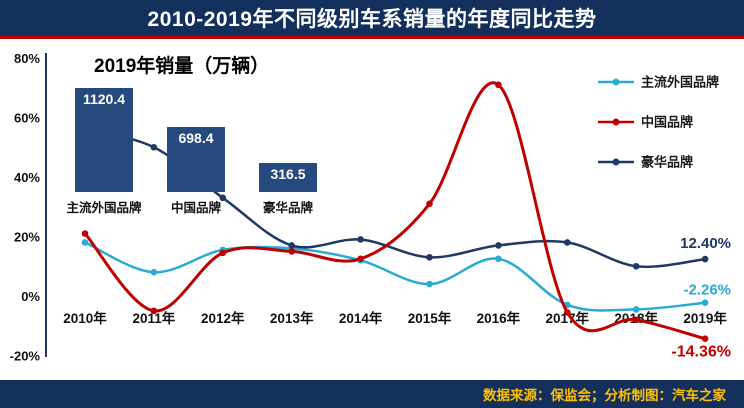  What do you see at coordinates (705, 243) in the screenshot?
I see `end-value-label: 12.40%` at bounding box center [705, 243].